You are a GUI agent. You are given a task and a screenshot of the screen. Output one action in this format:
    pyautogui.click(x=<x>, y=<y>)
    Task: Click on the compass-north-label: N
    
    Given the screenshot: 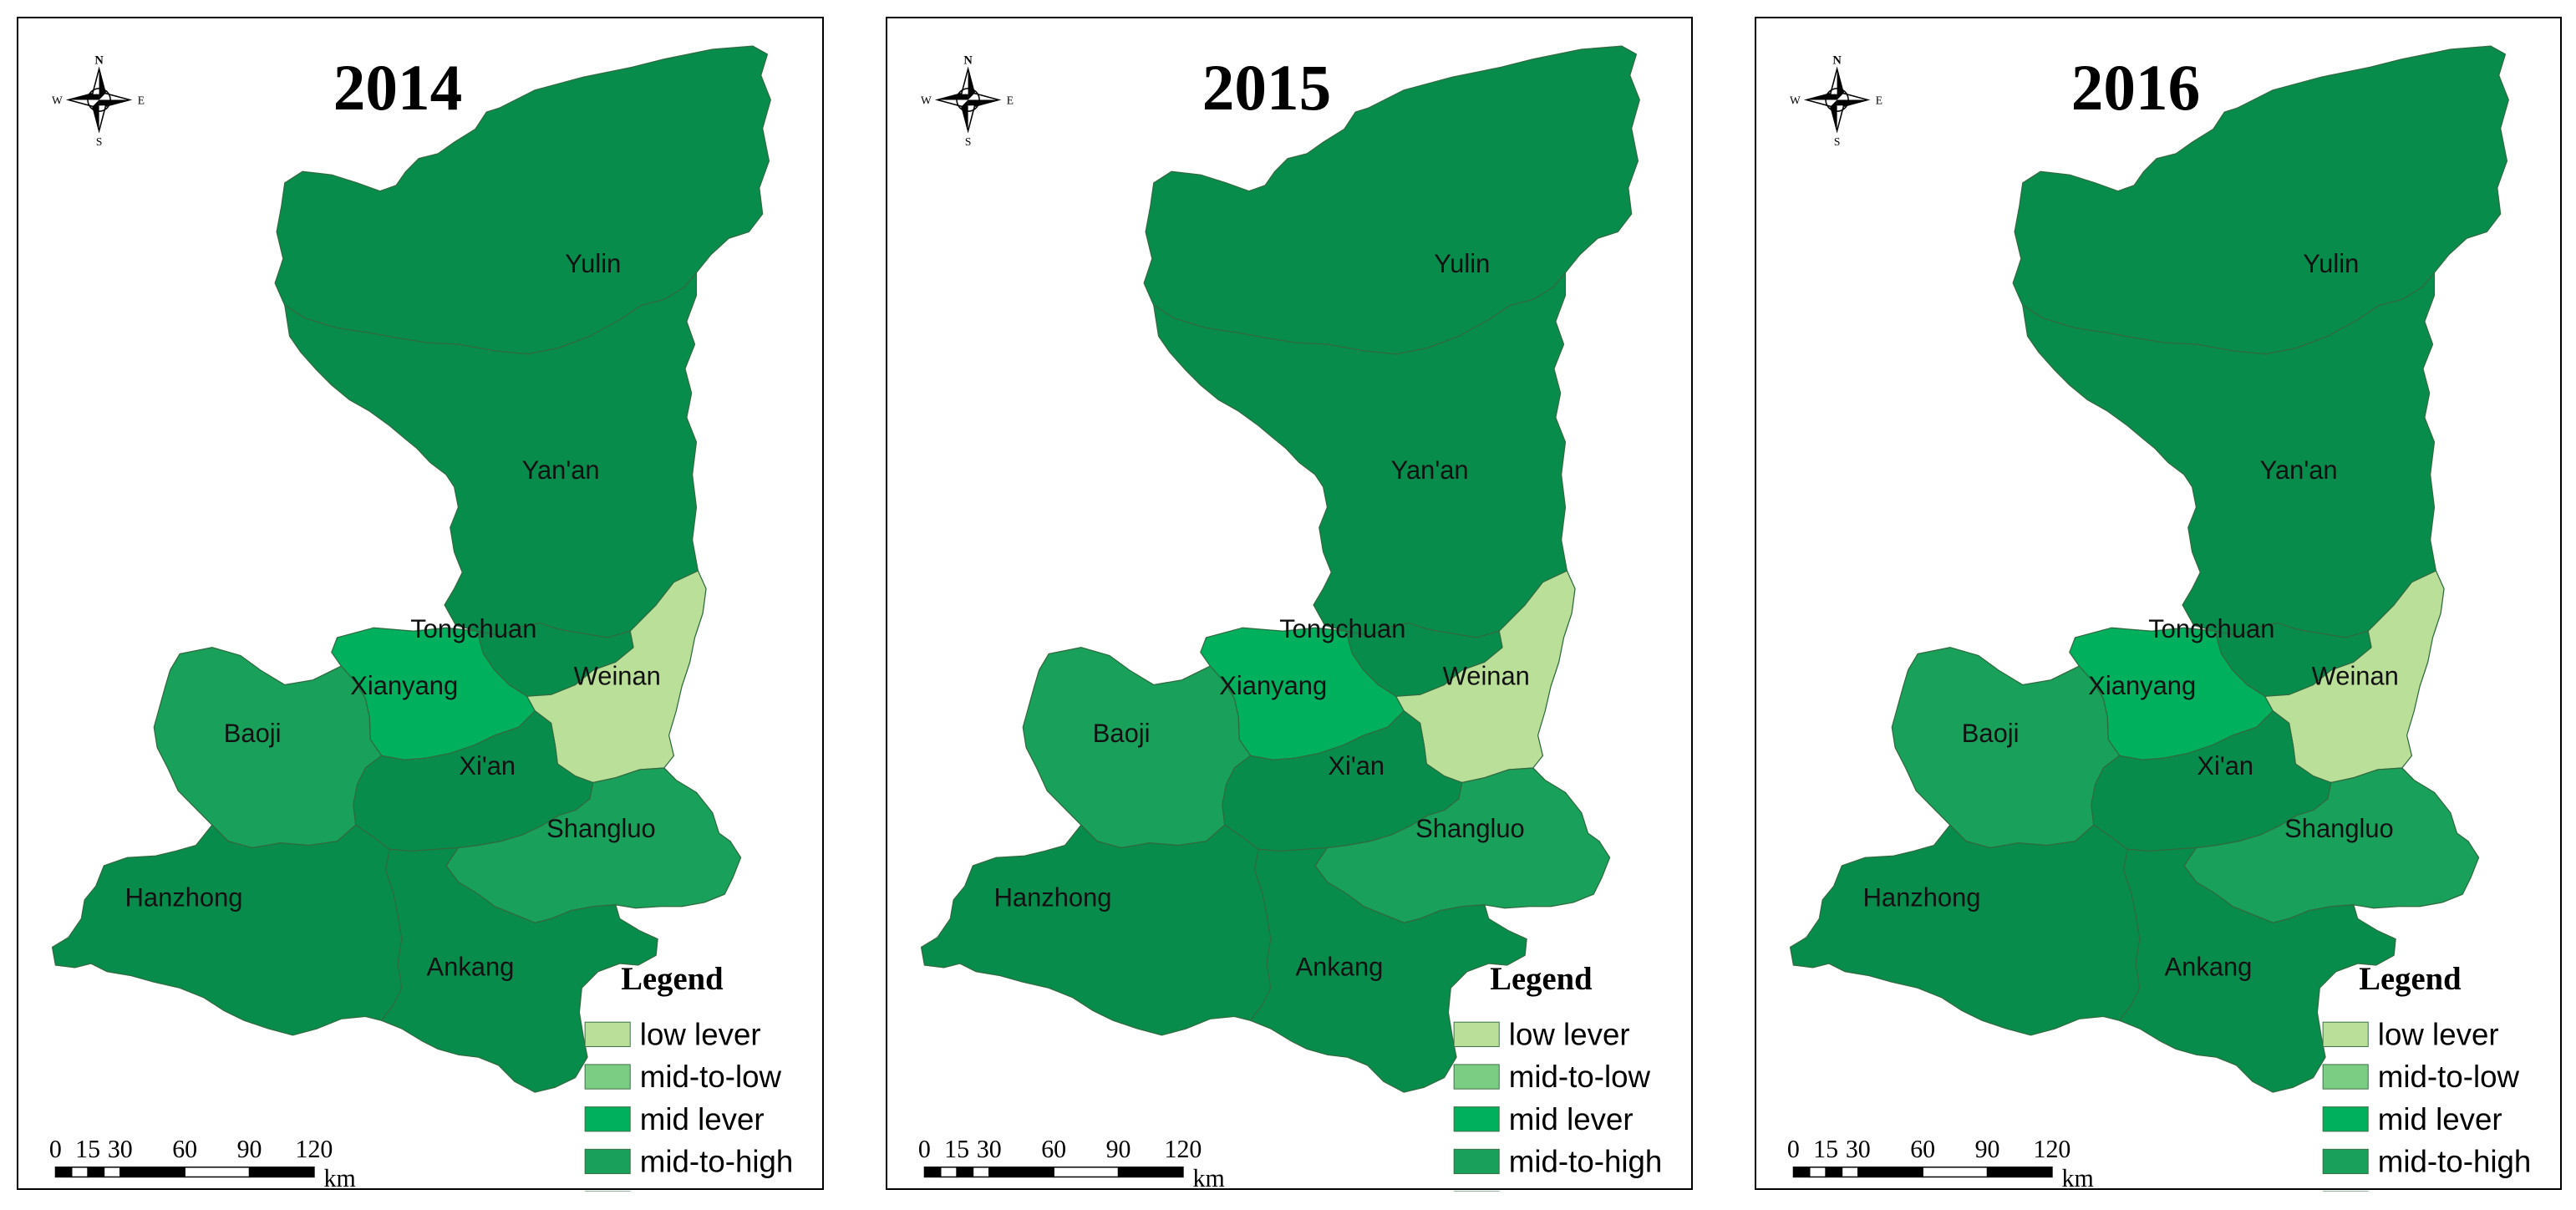 What is the action you would take?
    pyautogui.click(x=99, y=61)
    